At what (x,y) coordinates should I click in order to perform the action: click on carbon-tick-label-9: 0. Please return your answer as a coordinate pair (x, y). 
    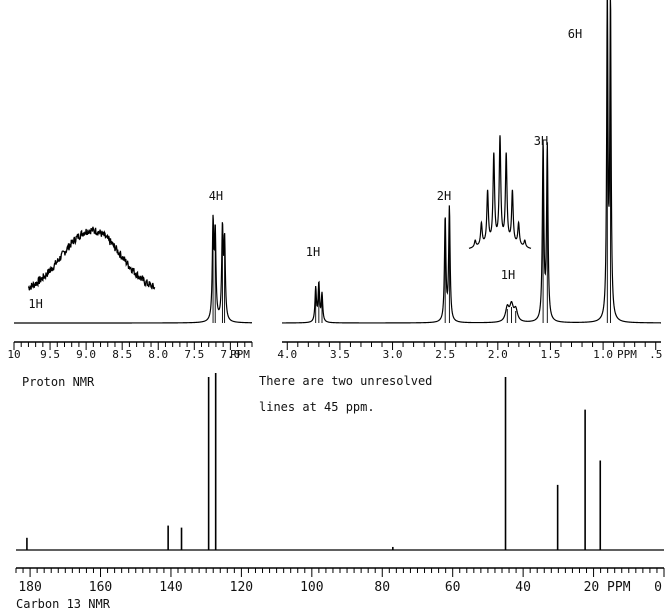
    Looking at the image, I should click on (658, 587).